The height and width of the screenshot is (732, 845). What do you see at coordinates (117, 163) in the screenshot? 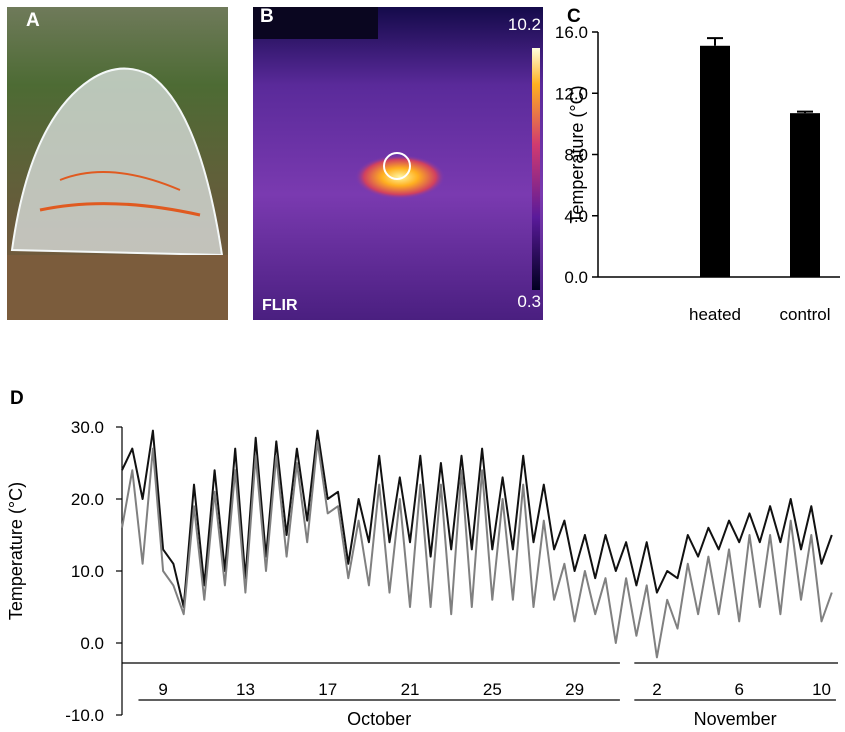
I see `photo-a: A` at bounding box center [117, 163].